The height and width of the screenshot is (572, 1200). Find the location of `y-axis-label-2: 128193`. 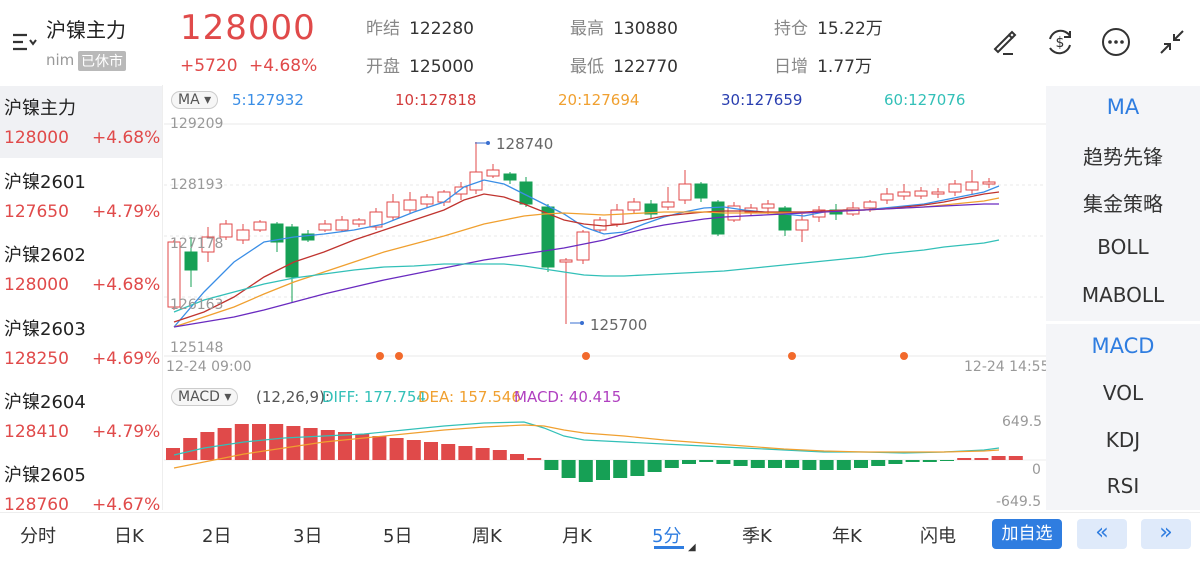

y-axis-label-2: 128193 is located at coordinates (197, 185).